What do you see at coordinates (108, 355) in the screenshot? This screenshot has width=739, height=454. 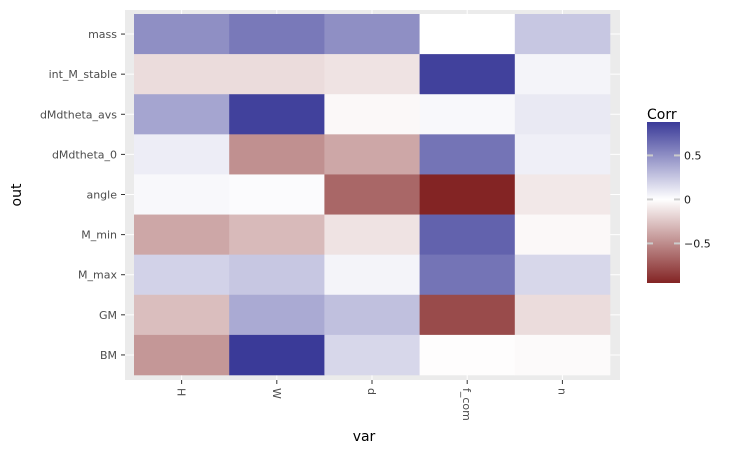 I see `y-tick-label: BM` at bounding box center [108, 355].